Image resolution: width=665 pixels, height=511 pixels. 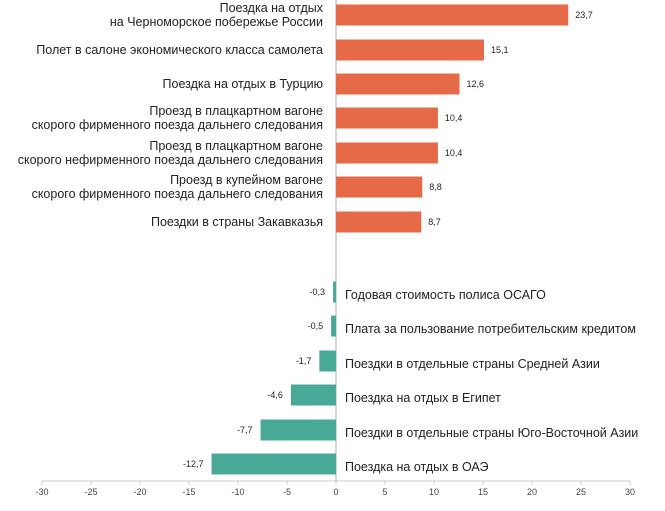 What do you see at coordinates (500, 50) in the screenshot?
I see `data-label: 15,1` at bounding box center [500, 50].